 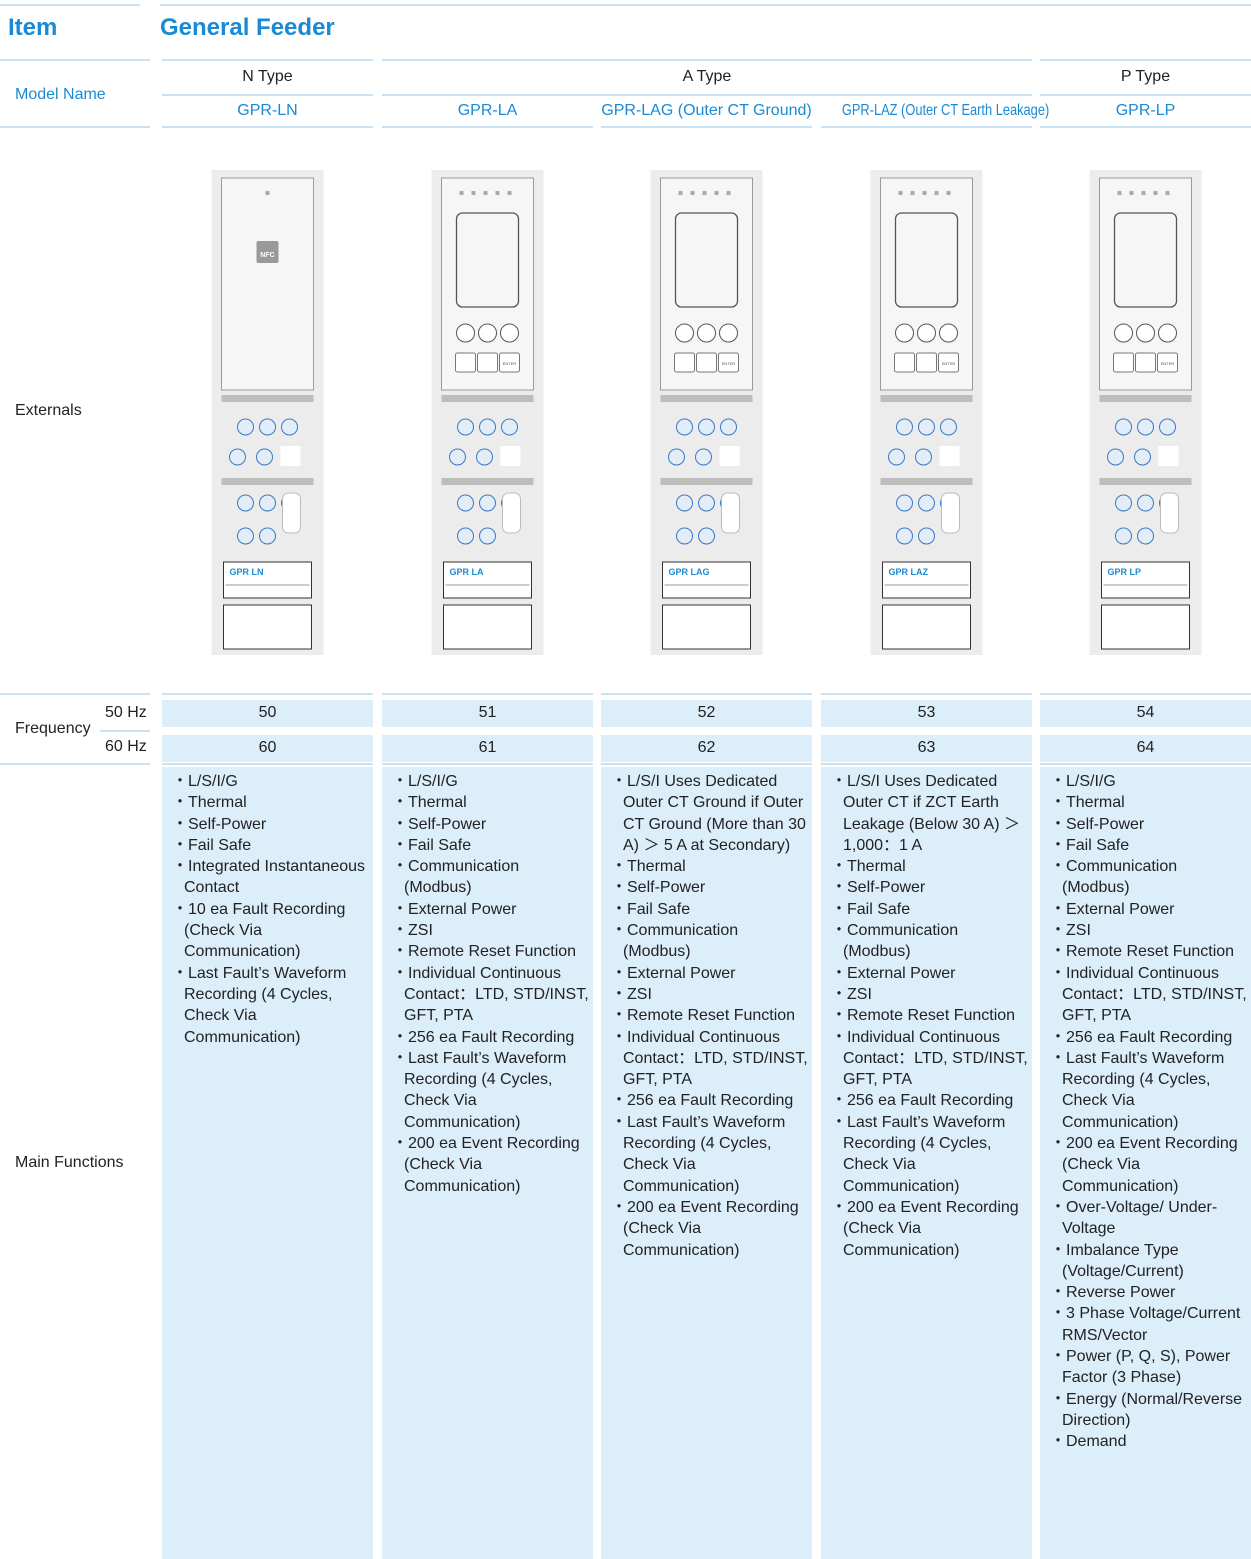 I want to click on nfc-text: NFC, so click(x=267, y=255).